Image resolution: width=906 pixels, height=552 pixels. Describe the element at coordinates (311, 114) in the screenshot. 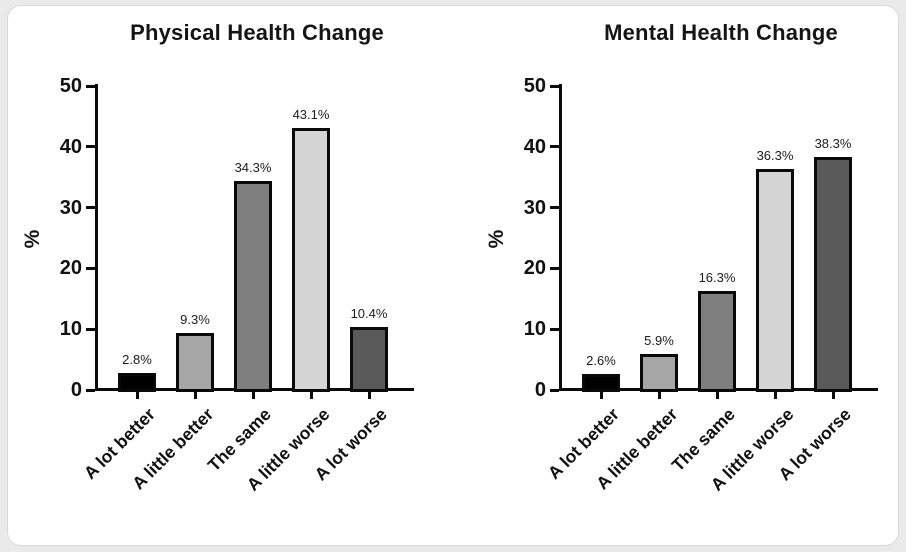

I see `bar-value-label: 43.1%` at that location.